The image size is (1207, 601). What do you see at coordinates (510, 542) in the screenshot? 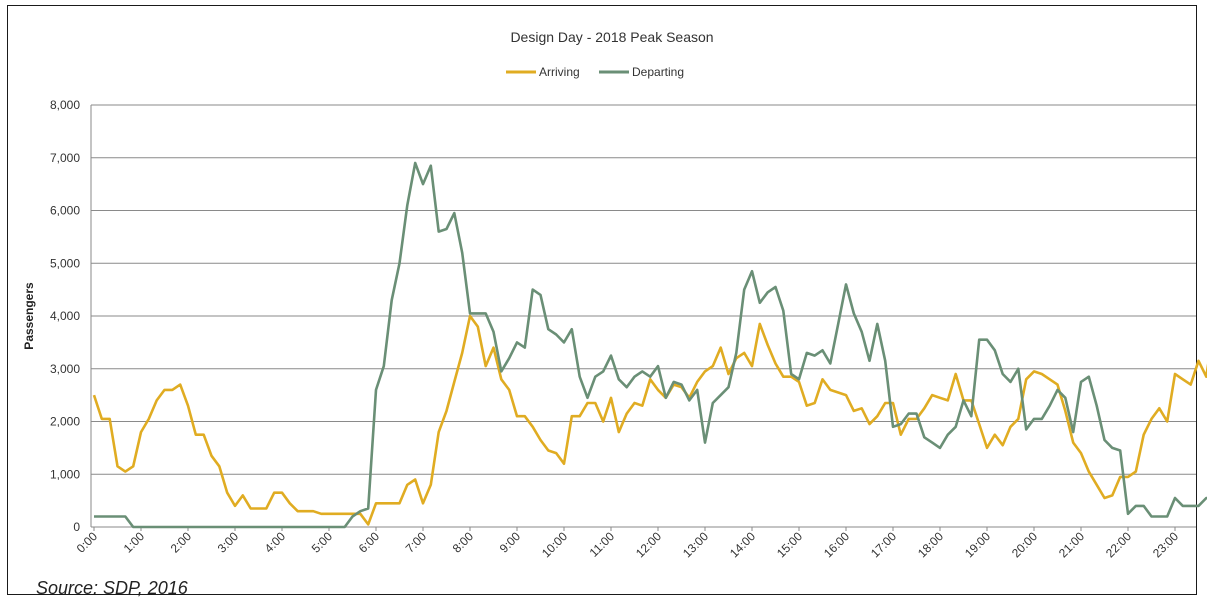
I see `x-tick-label: 9:00` at bounding box center [510, 542].